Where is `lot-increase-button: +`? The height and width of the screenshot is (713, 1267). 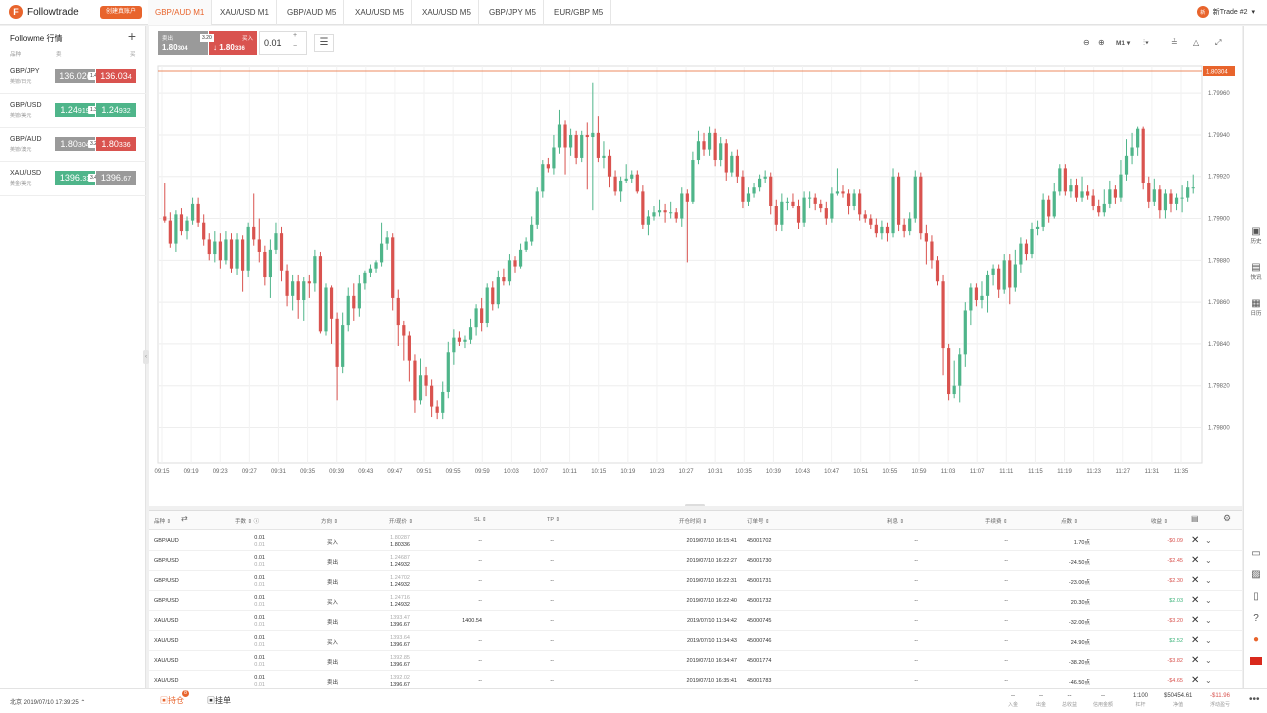 lot-increase-button: + is located at coordinates (295, 35).